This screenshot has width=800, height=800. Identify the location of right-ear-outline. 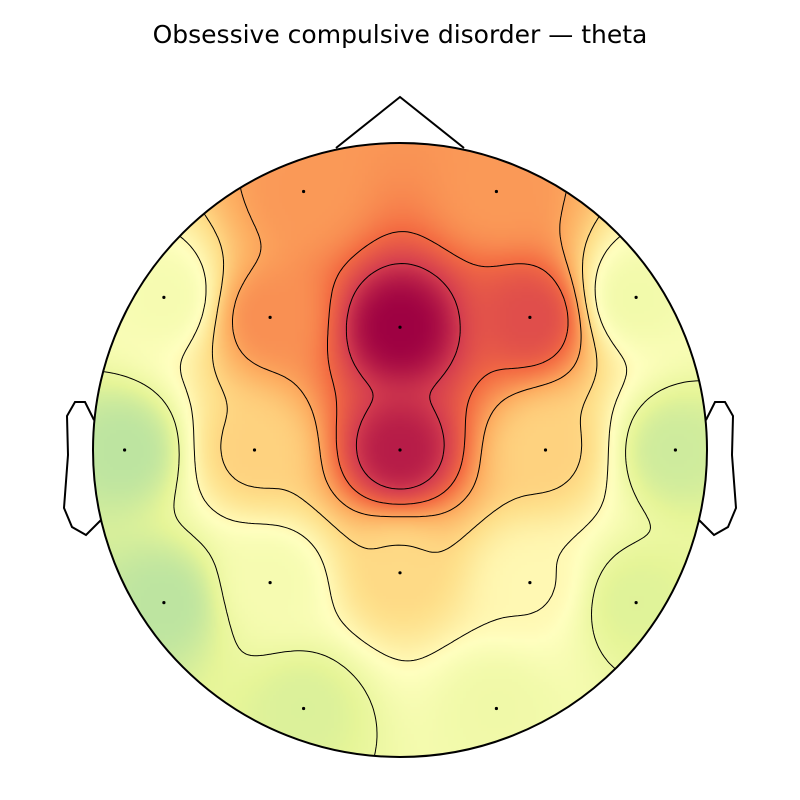
(718, 469).